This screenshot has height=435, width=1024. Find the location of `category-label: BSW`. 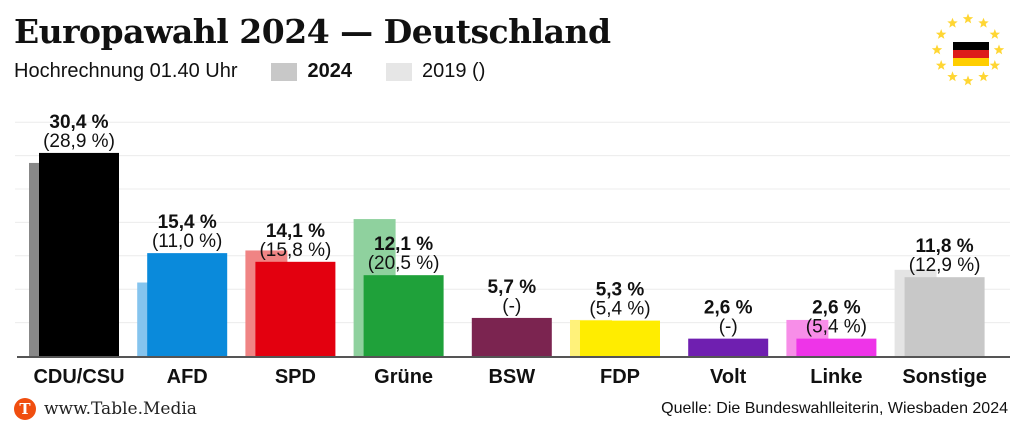

category-label: BSW is located at coordinates (511, 377).